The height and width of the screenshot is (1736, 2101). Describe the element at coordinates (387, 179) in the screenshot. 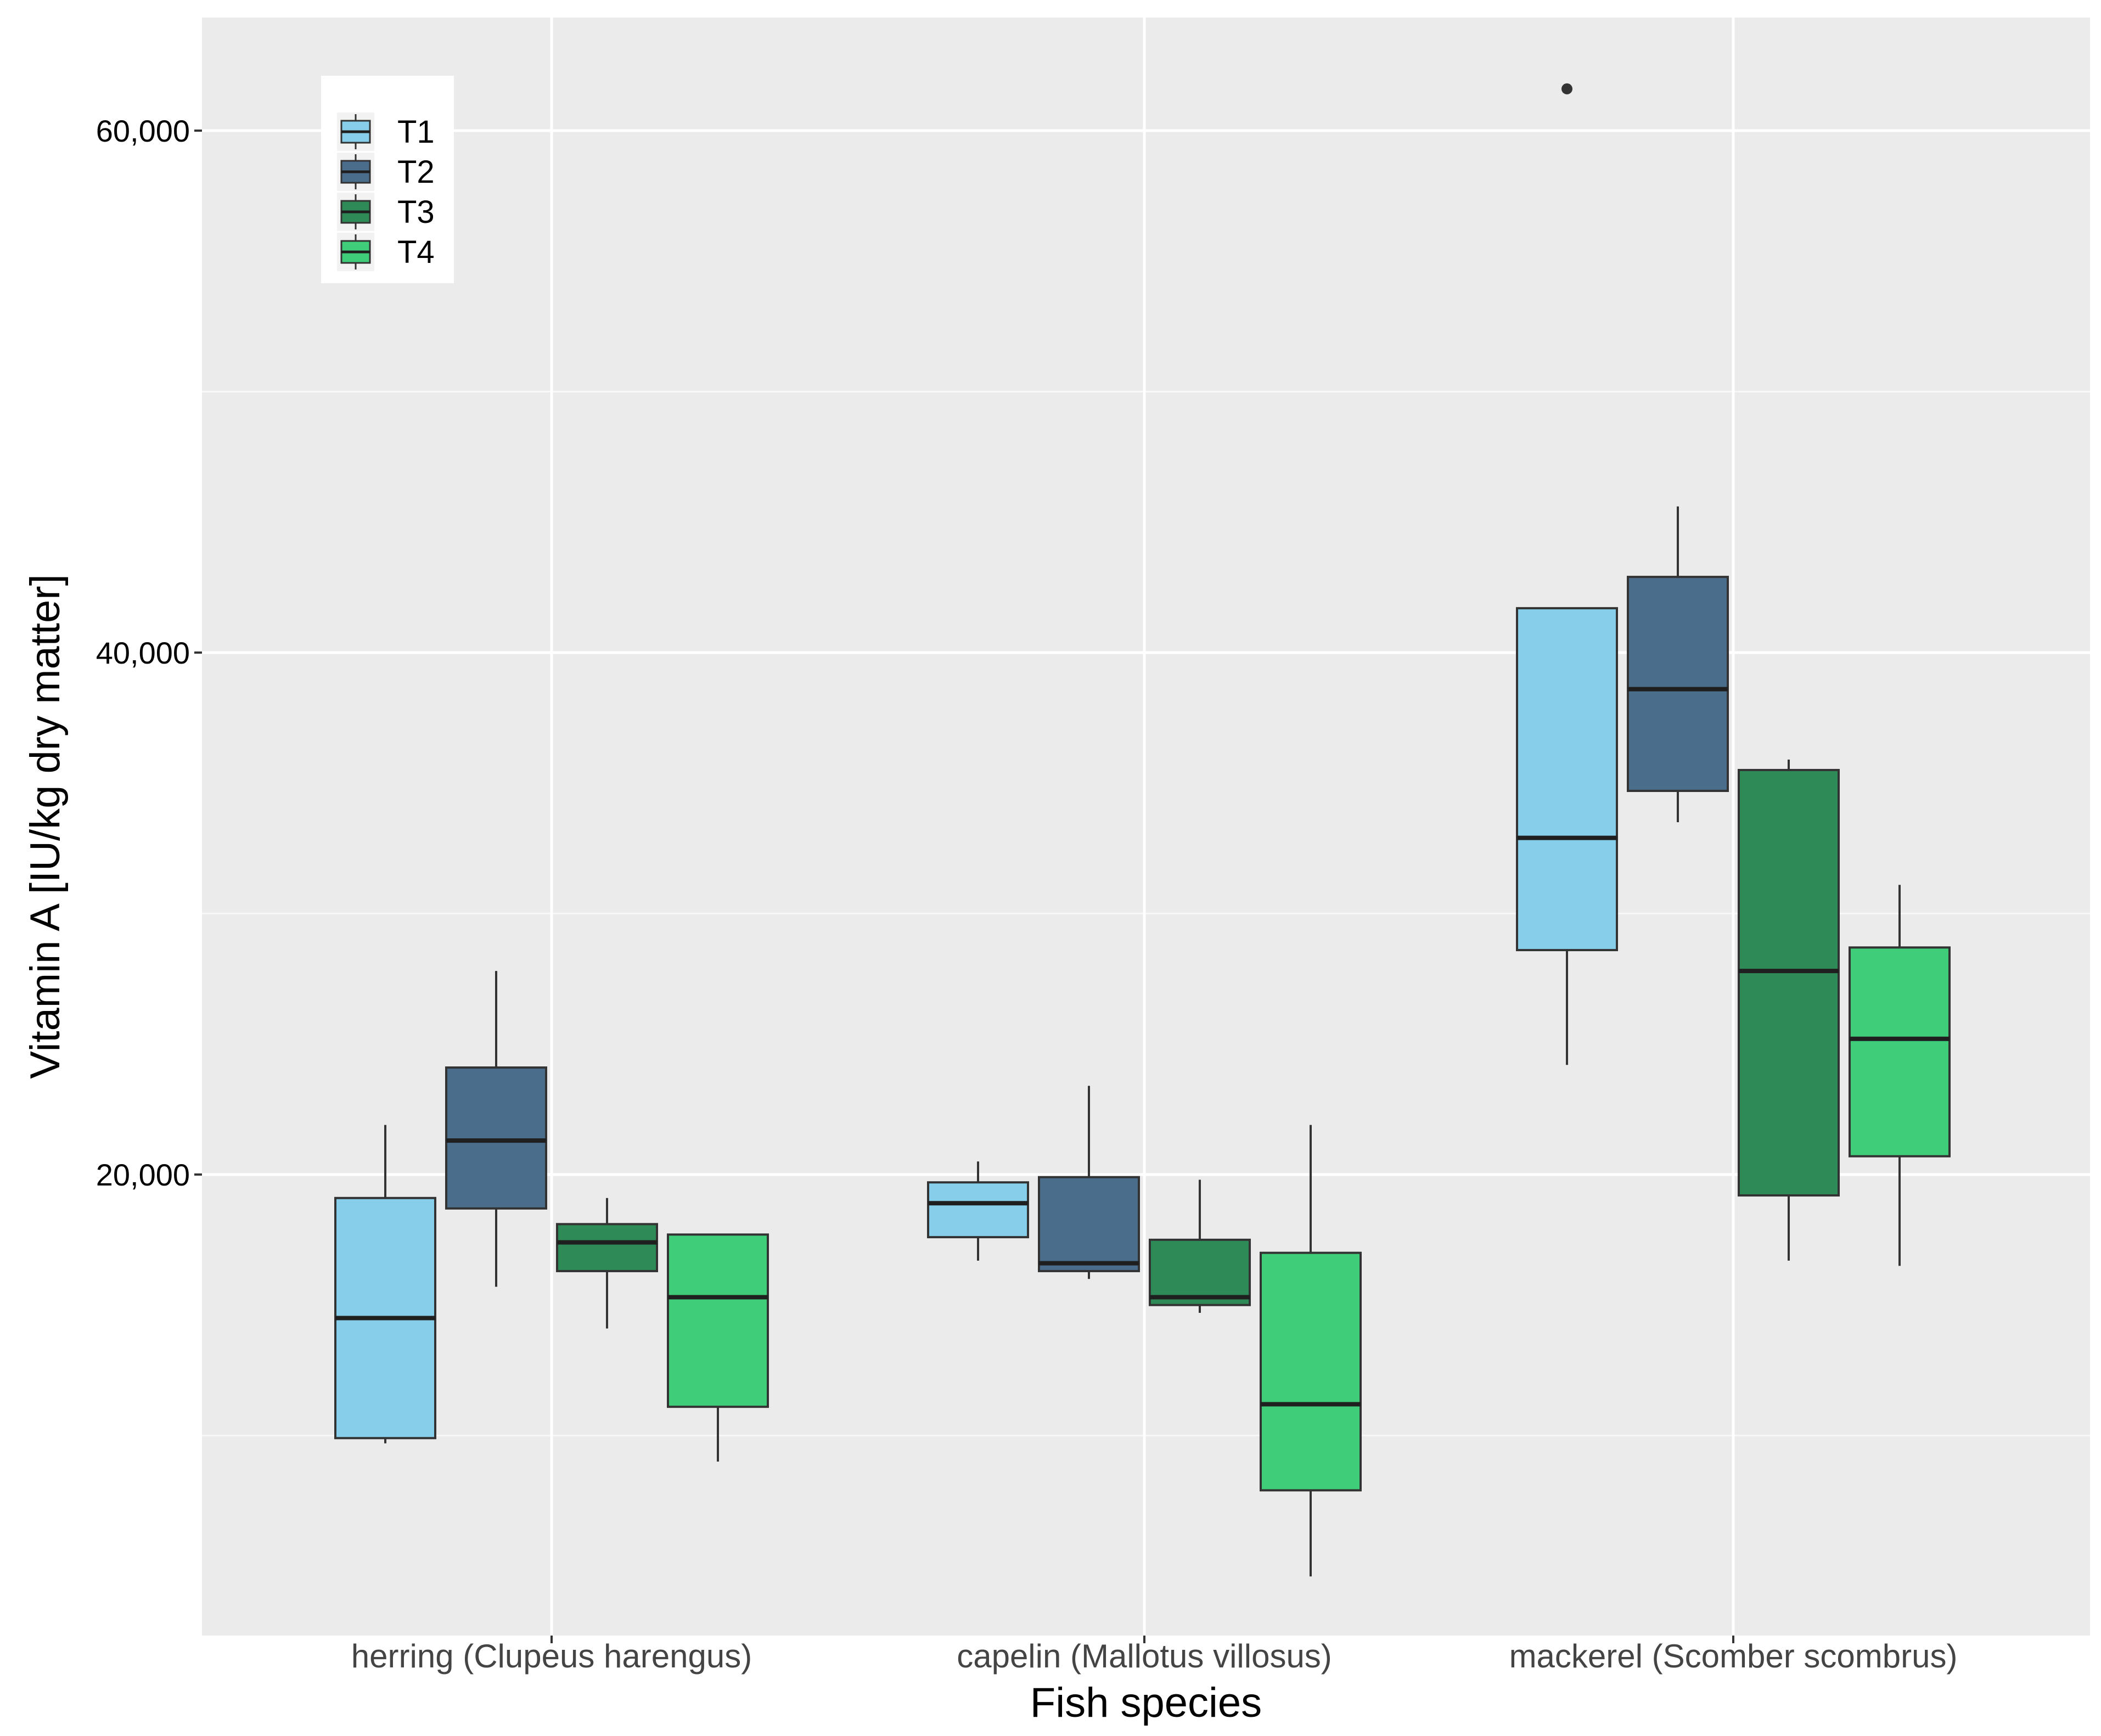

I see `legend: T1 T2 T3 T4` at that location.